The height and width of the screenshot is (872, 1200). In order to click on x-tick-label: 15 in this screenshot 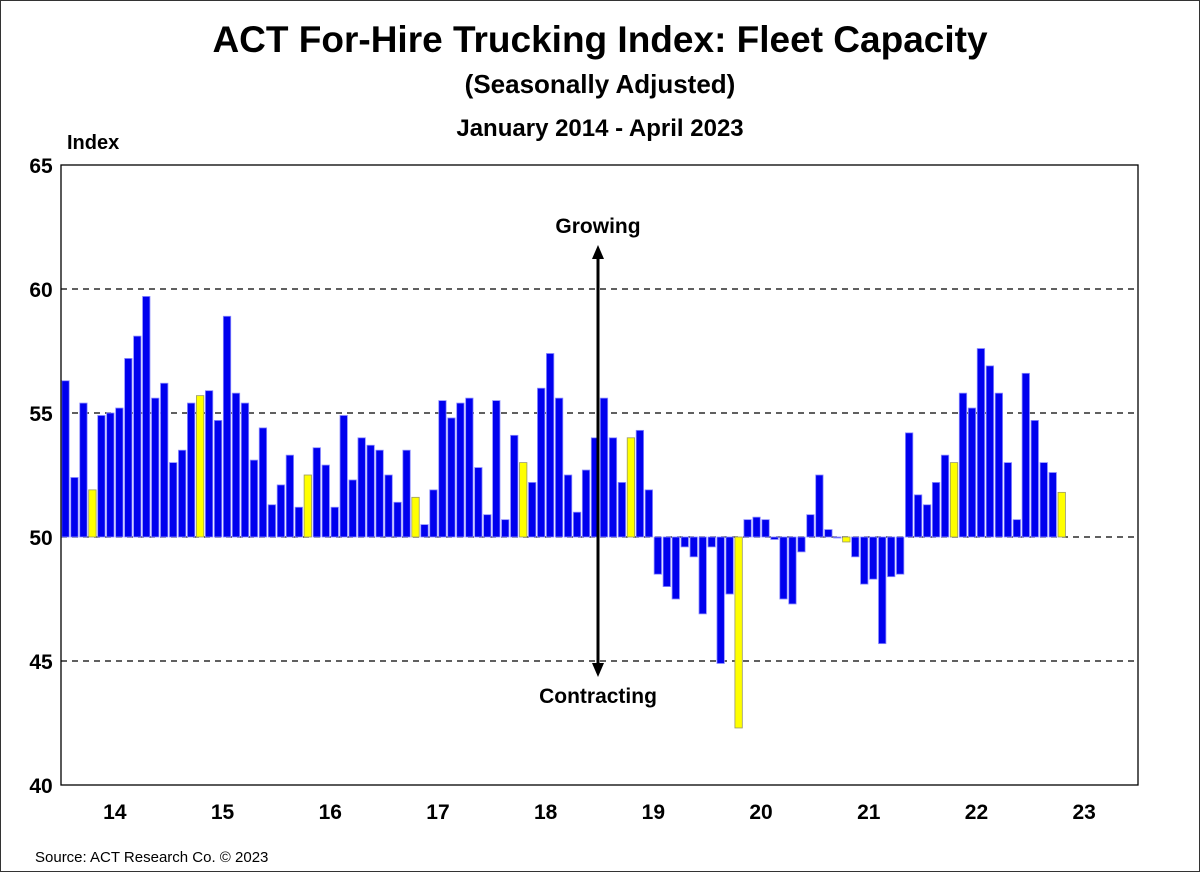, I will do `click(223, 812)`.